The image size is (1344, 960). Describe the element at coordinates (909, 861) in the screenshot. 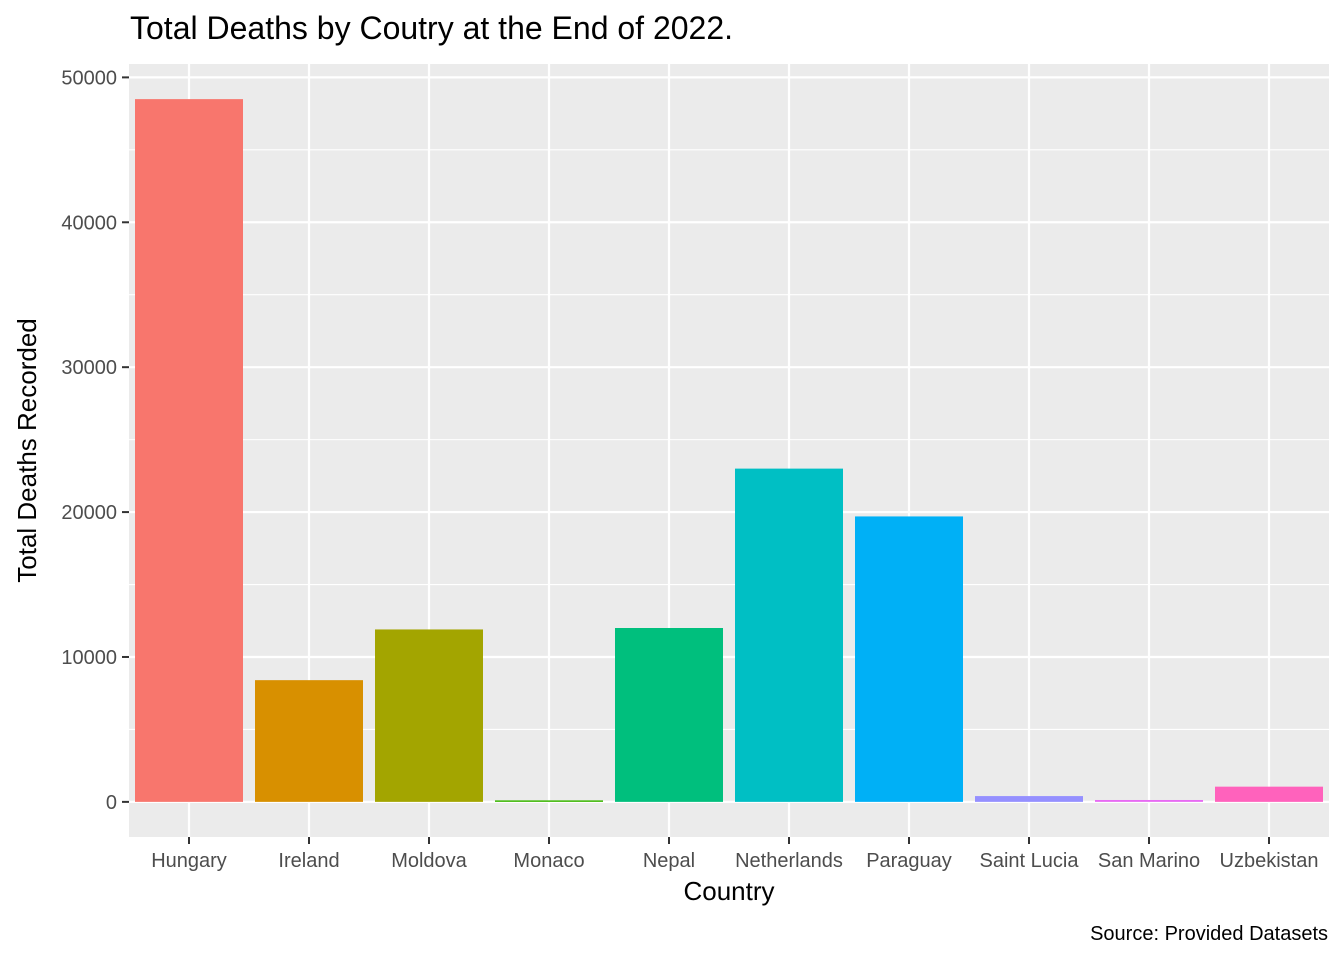

I see `x-tick-label: Paraguay` at that location.